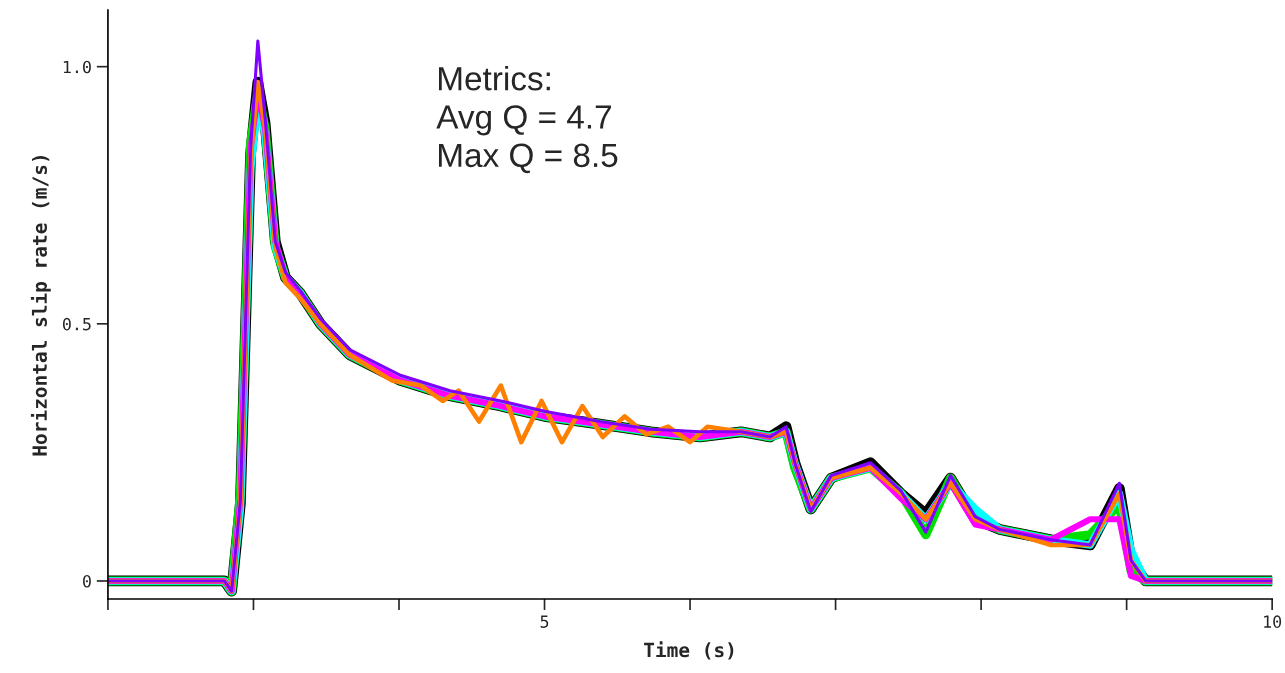 This screenshot has height=673, width=1285. What do you see at coordinates (40, 305) in the screenshot?
I see `y-axis-title: Horizontal slip rate (m/s)` at bounding box center [40, 305].